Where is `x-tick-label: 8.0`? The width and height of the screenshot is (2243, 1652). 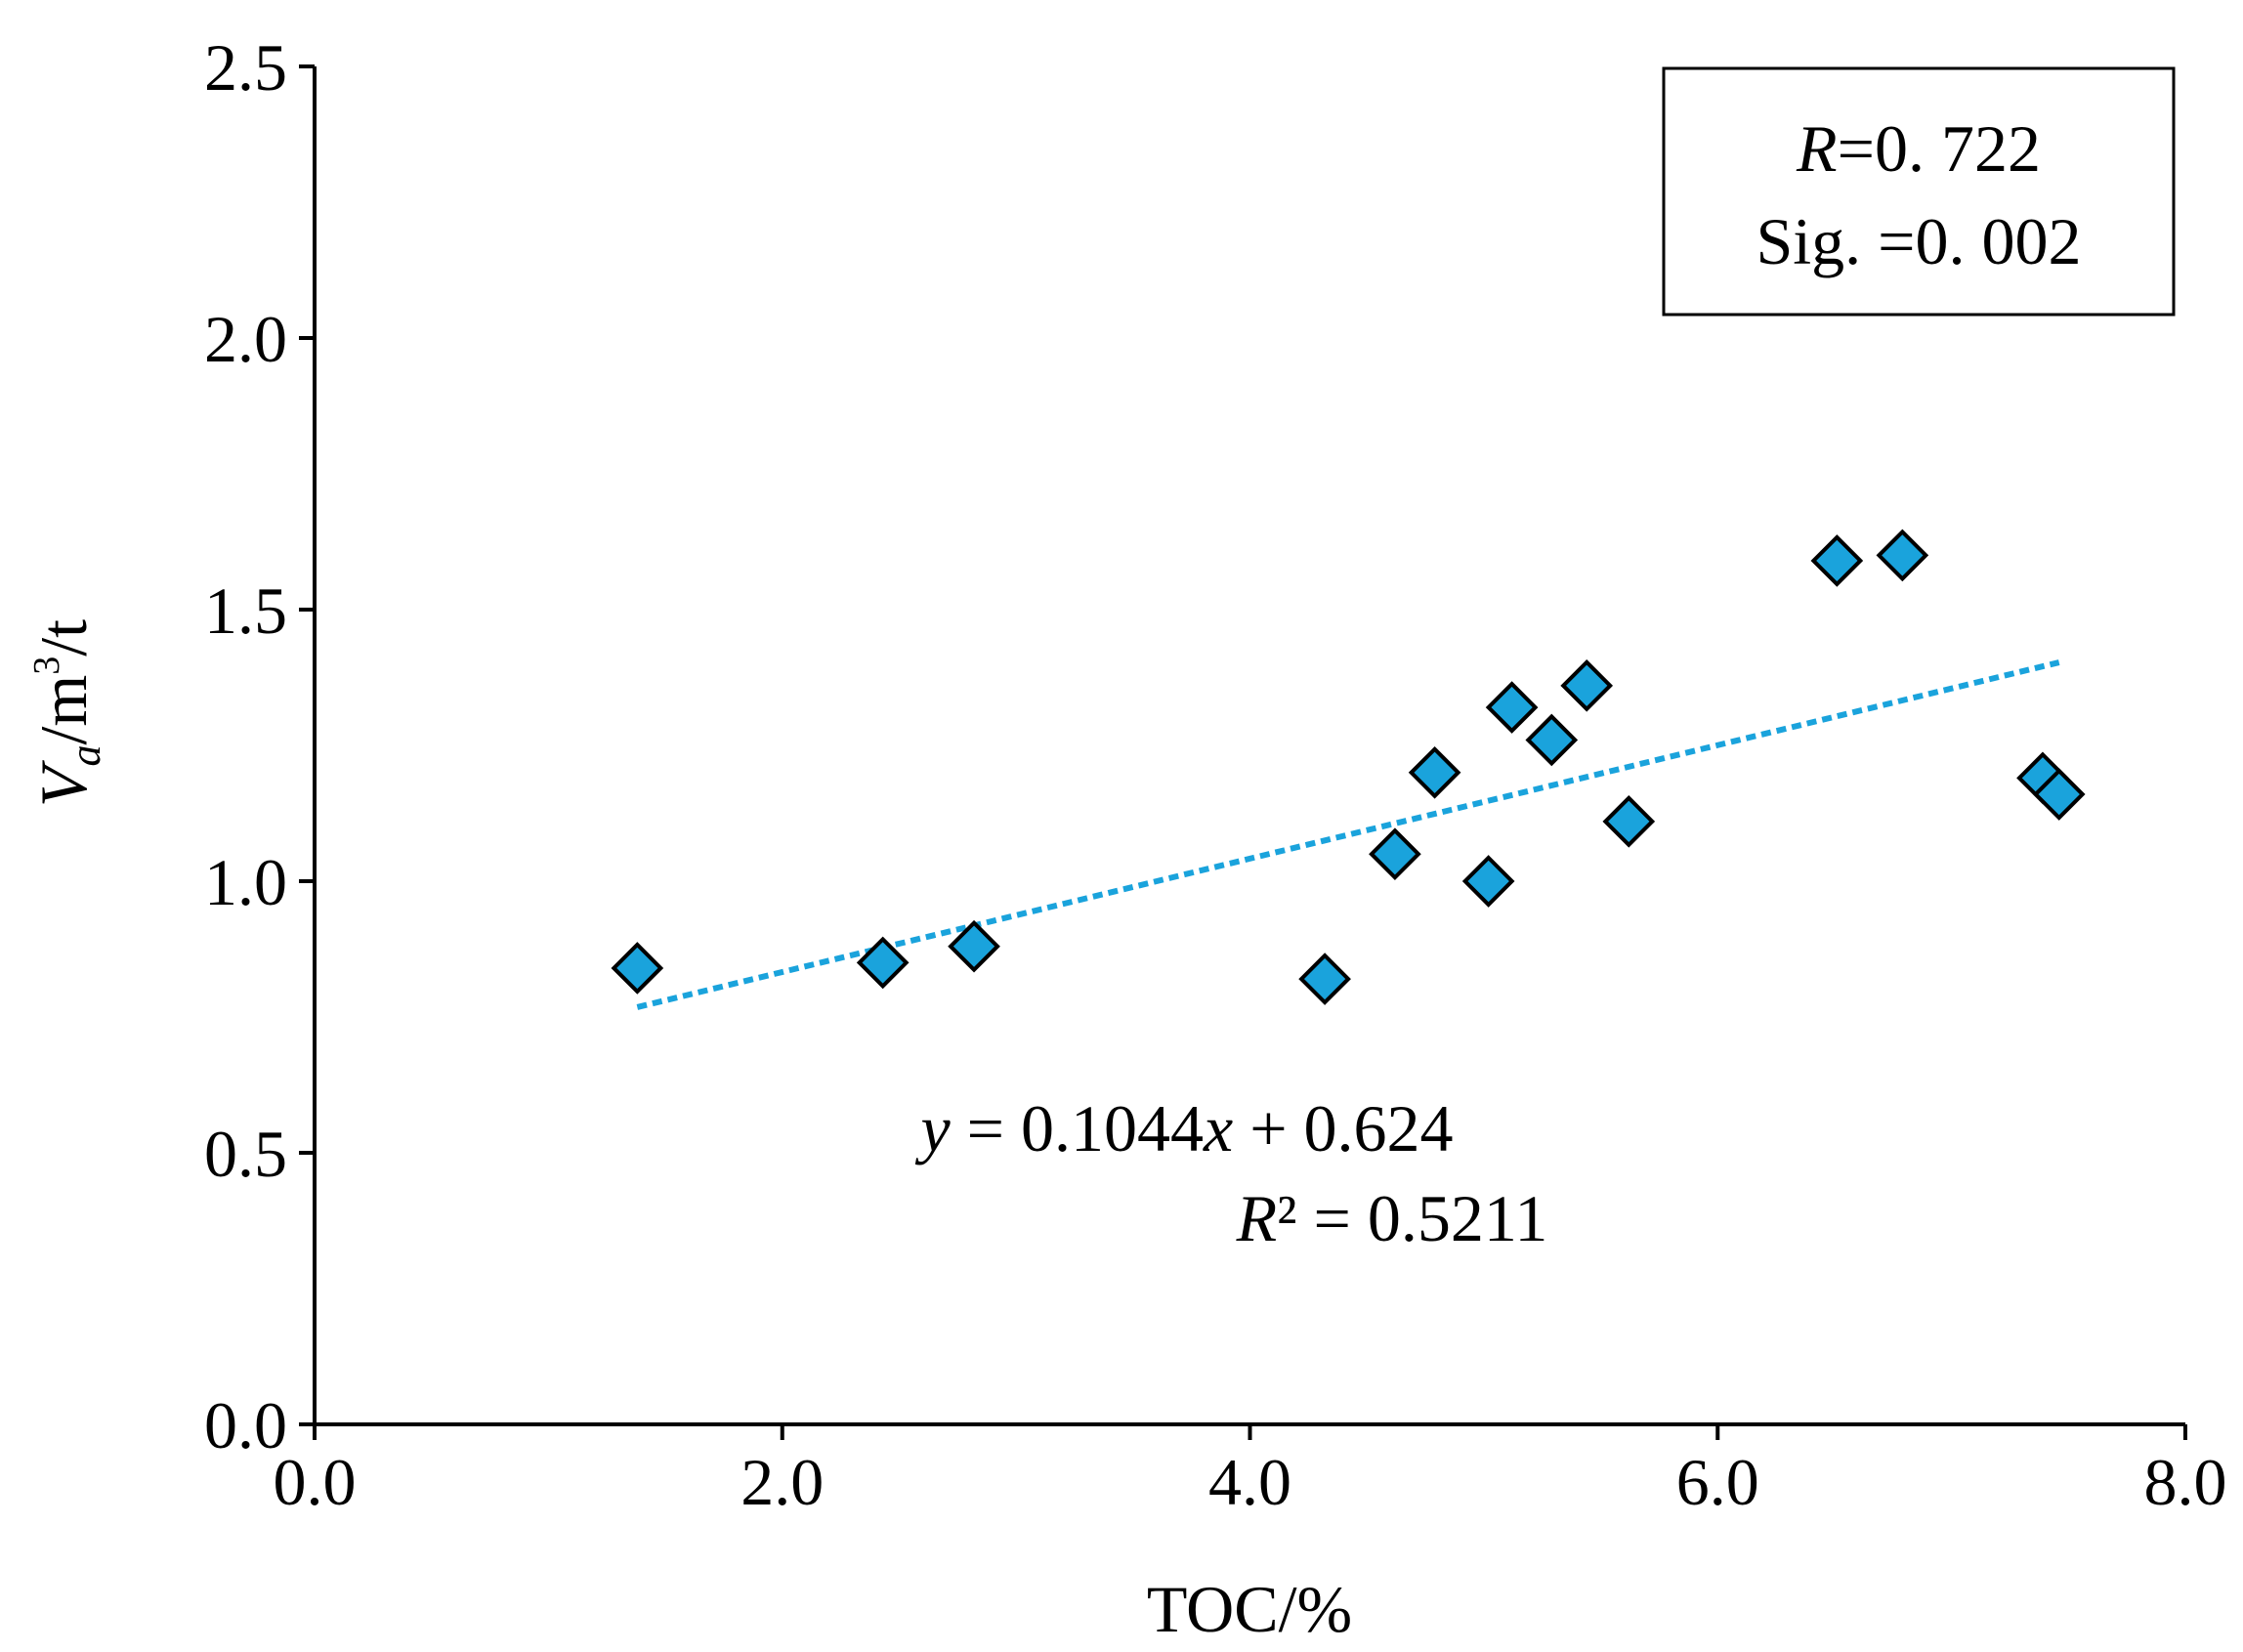 x-tick-label: 8.0 is located at coordinates (2185, 1482).